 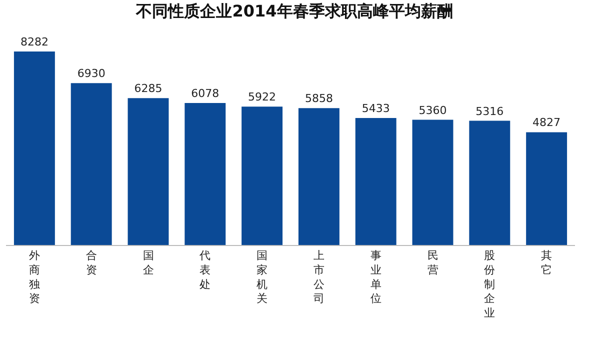 What do you see at coordinates (294, 10) in the screenshot?
I see `chart-title: 不同性质企业2014年春季求职高峰平均薪酬` at bounding box center [294, 10].